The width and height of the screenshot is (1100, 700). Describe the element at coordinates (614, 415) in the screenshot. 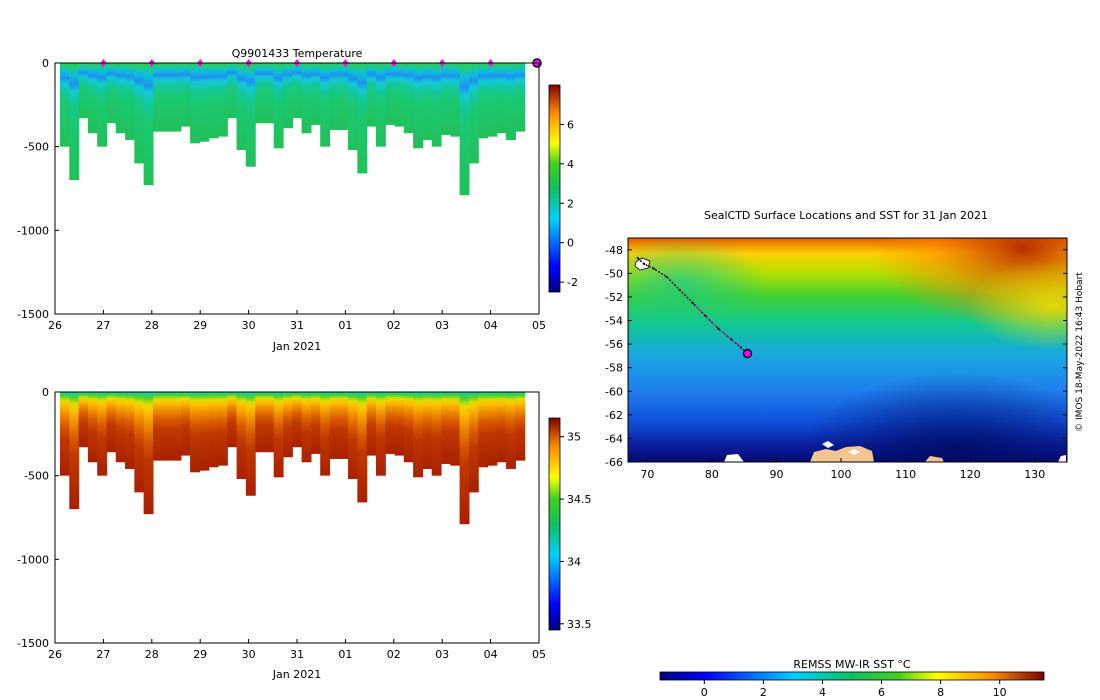

I see `map-y-tick-label: -62` at that location.